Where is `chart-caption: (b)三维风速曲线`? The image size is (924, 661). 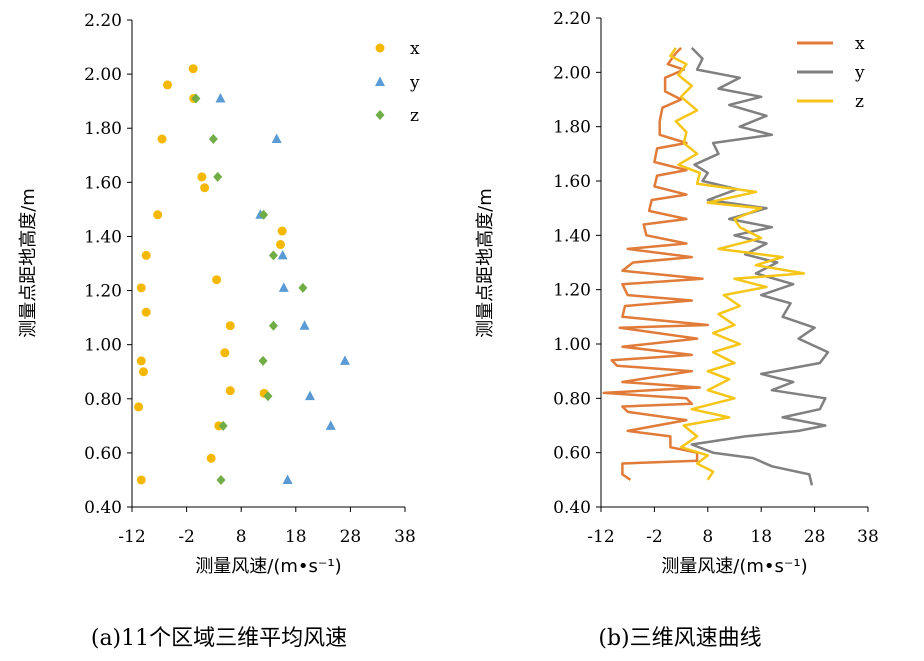
chart-caption: (b)三维风速曲线 is located at coordinates (679, 638).